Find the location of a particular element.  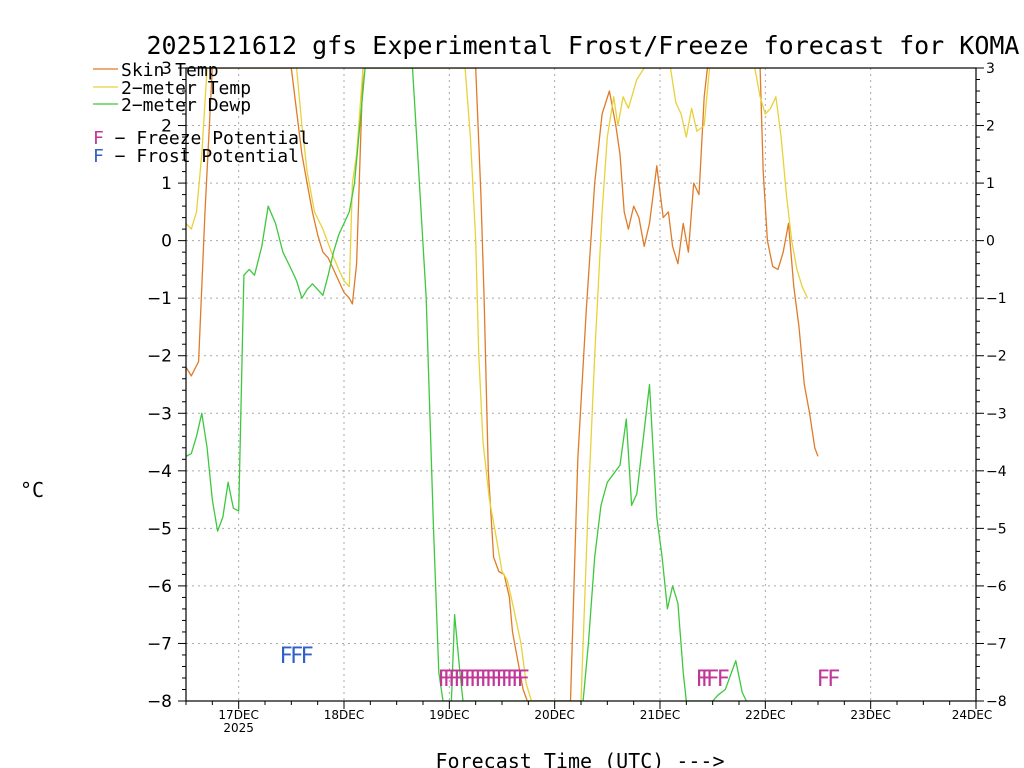

legend-2m-dewp: 2−meter Dewp is located at coordinates (186, 105).